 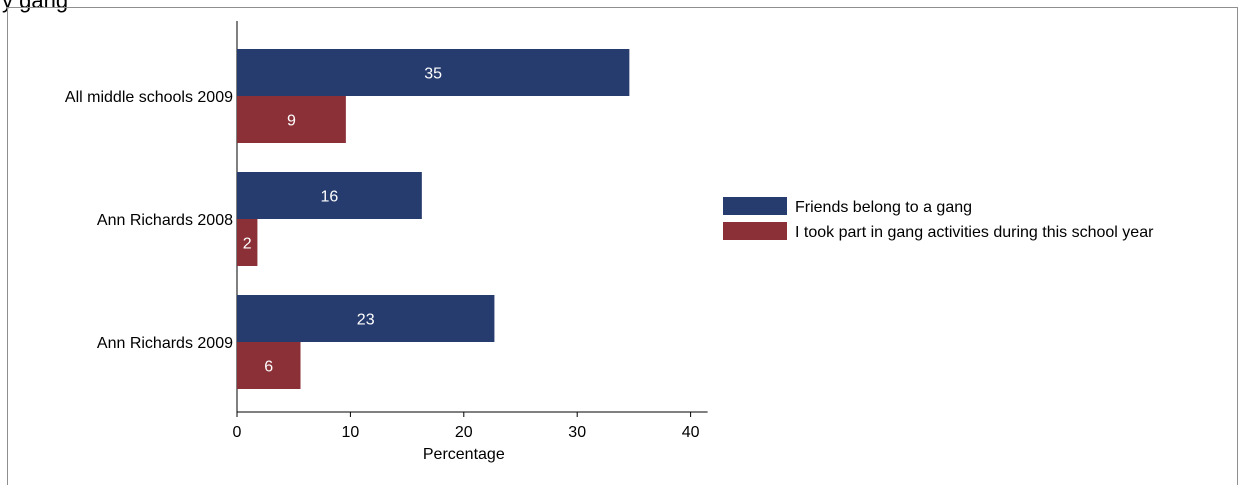 What do you see at coordinates (464, 432) in the screenshot?
I see `x-tick-label: 20` at bounding box center [464, 432].